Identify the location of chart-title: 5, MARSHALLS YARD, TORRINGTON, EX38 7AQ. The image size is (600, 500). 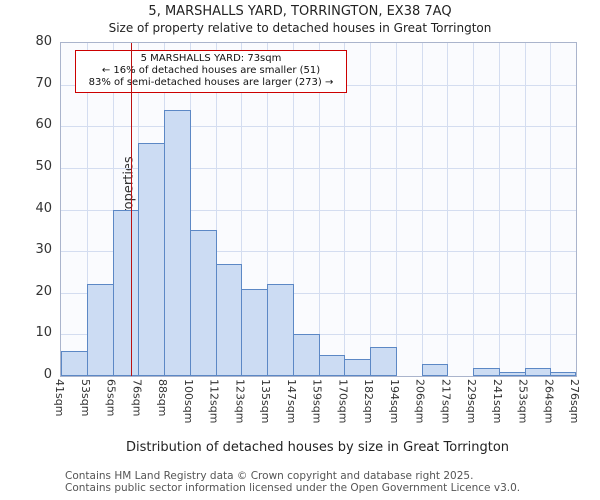
(300, 11).